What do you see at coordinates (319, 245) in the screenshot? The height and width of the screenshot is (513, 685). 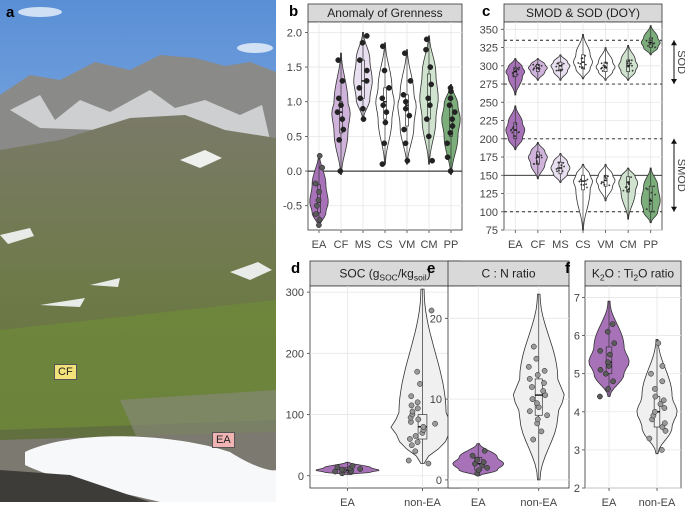 I see `x-tick-label-b-0: EA` at bounding box center [319, 245].